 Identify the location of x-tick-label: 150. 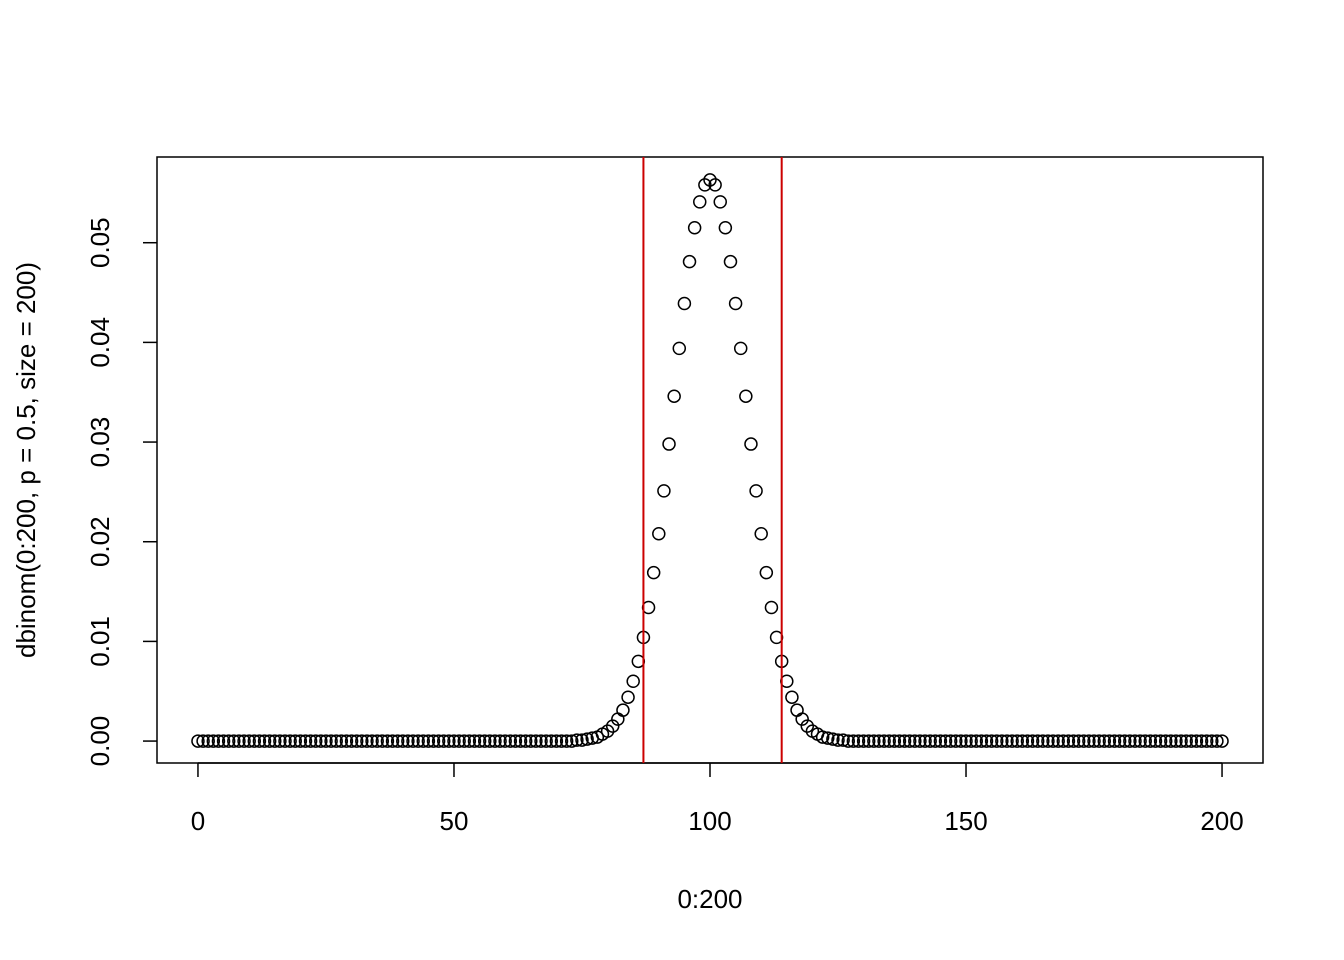
(965, 821).